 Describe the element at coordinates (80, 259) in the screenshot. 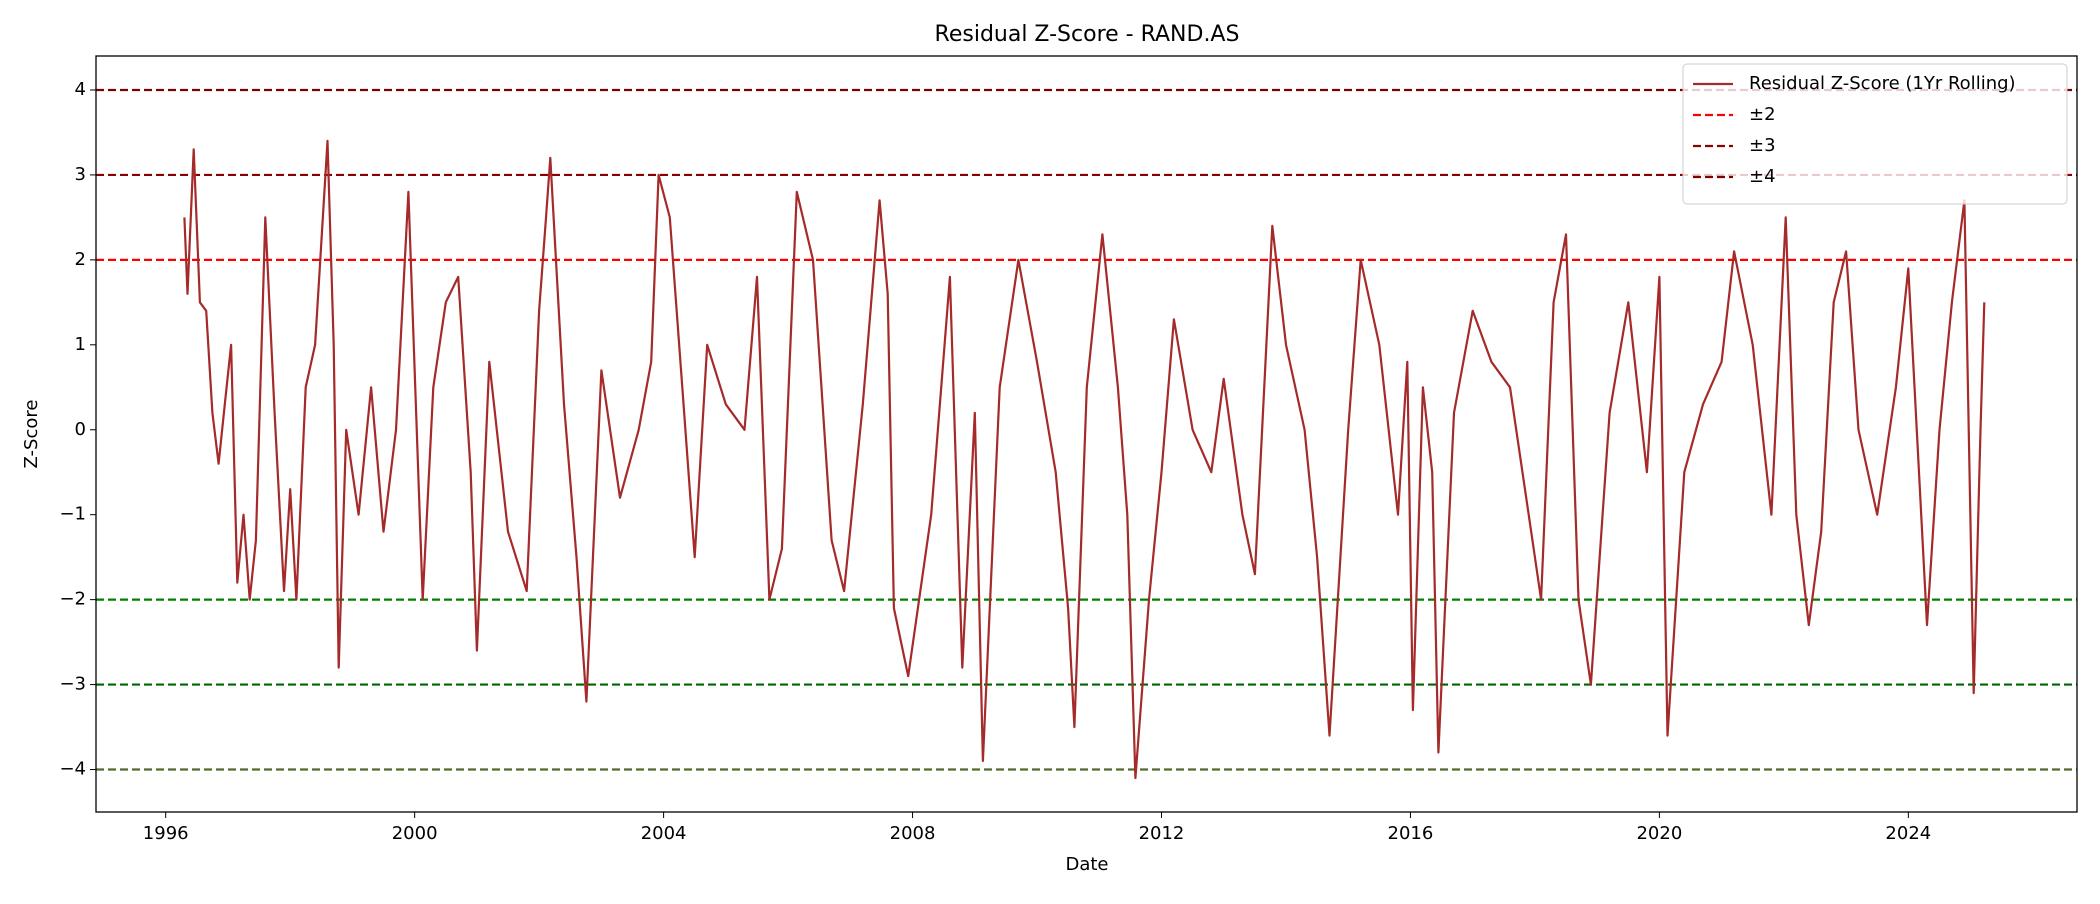

I see `y-tick-label: 2` at that location.